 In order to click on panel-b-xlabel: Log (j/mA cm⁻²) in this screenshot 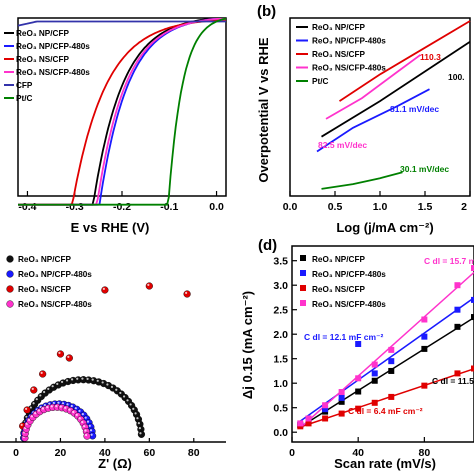, I will do `click(384, 227)`.